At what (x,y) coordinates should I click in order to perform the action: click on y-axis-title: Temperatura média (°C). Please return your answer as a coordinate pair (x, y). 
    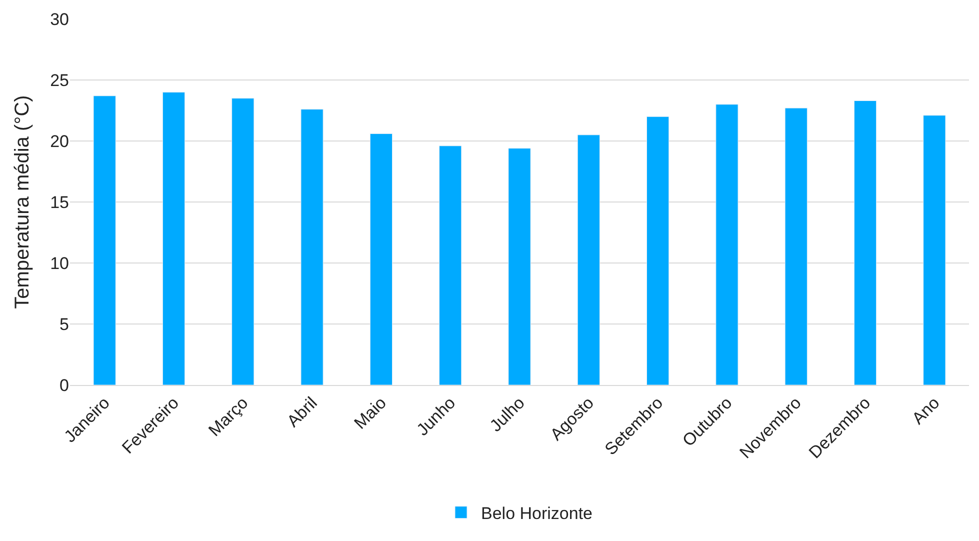
    Looking at the image, I should click on (23, 202).